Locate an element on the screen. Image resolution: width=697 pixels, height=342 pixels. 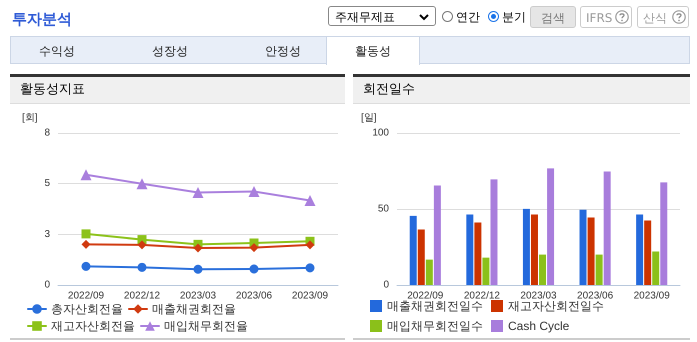
text: 산식 is located at coordinates (663, 17).